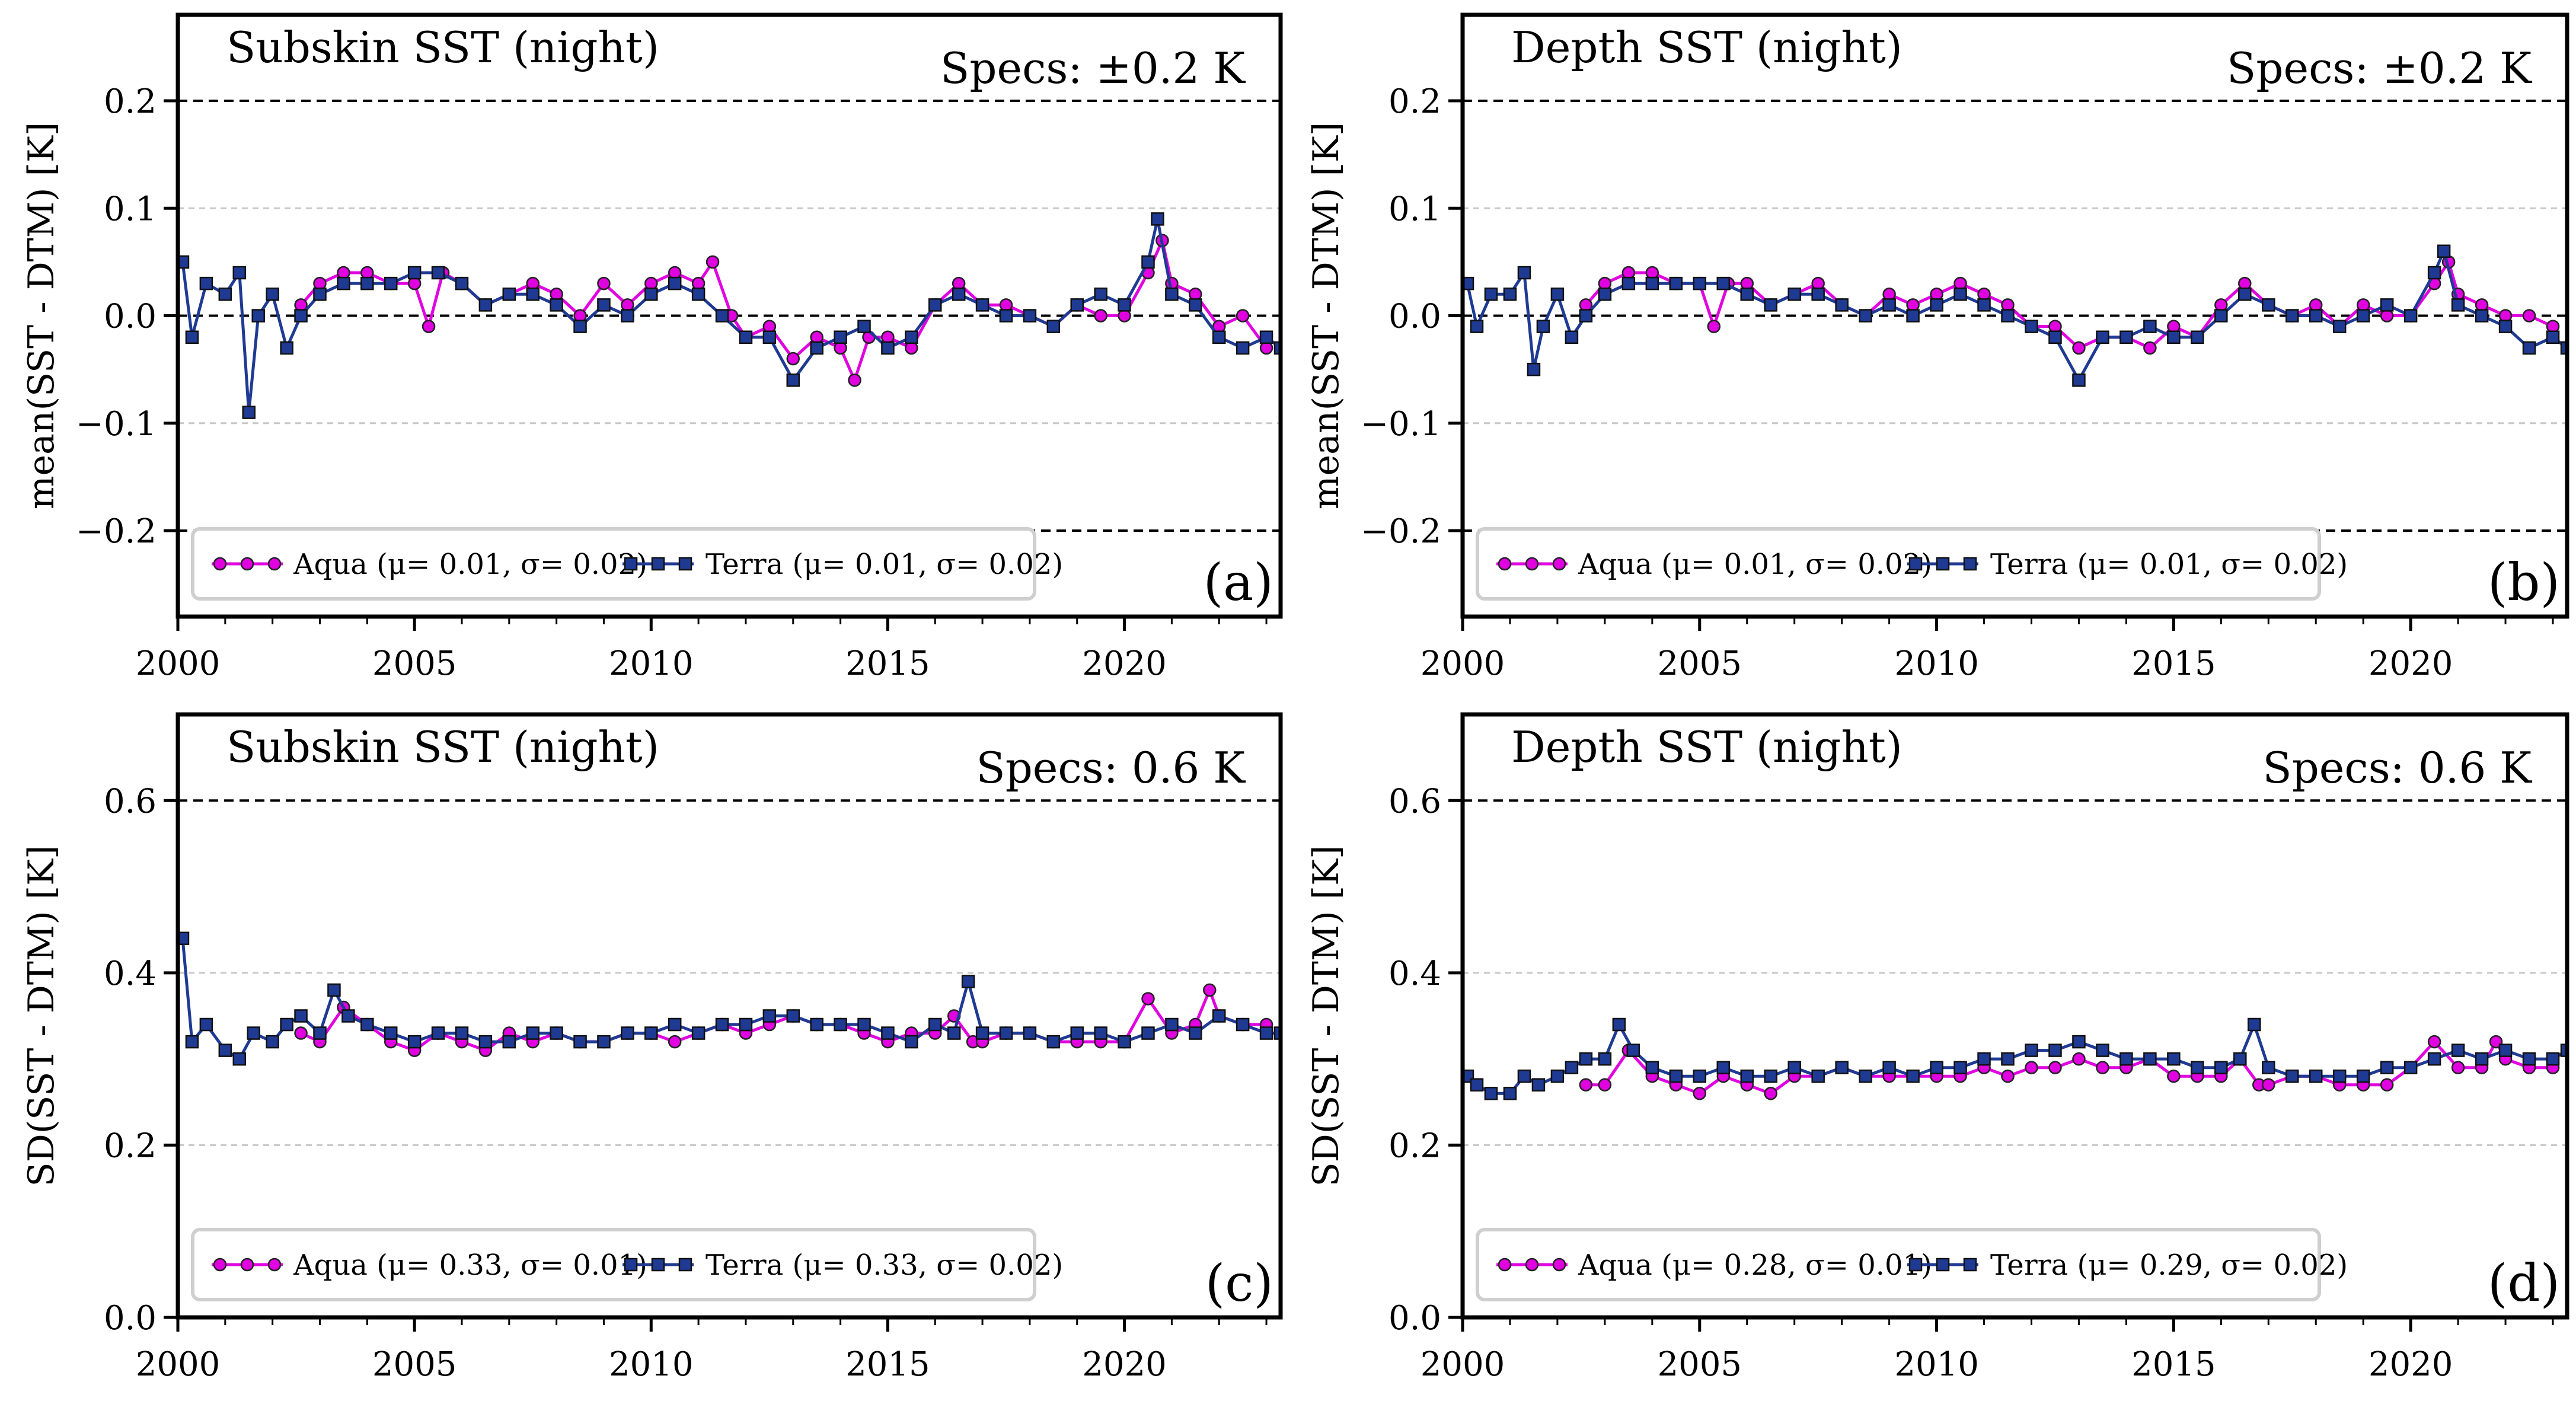  Describe the element at coordinates (2169, 1265) in the screenshot. I see `legend-label-terra: Terra (μ= 0.29, σ= 0.02)` at that location.